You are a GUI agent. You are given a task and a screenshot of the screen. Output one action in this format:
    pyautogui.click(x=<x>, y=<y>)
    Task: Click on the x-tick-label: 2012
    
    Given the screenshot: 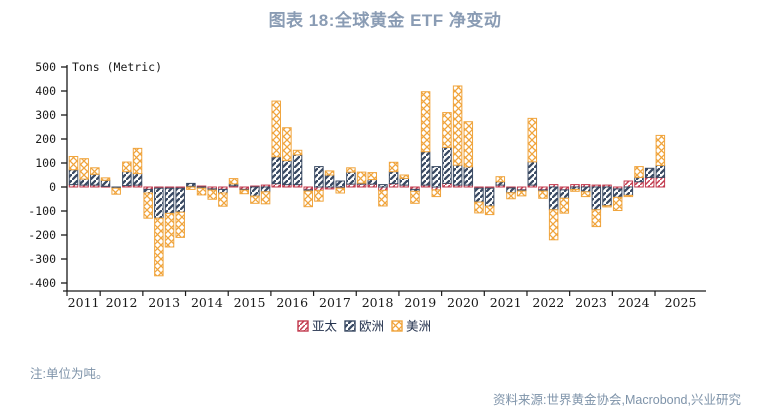 What is the action you would take?
    pyautogui.click(x=122, y=302)
    